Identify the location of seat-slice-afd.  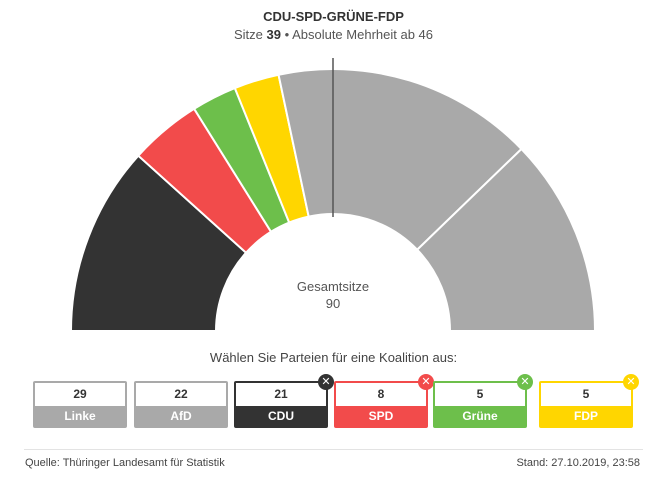
(506, 239).